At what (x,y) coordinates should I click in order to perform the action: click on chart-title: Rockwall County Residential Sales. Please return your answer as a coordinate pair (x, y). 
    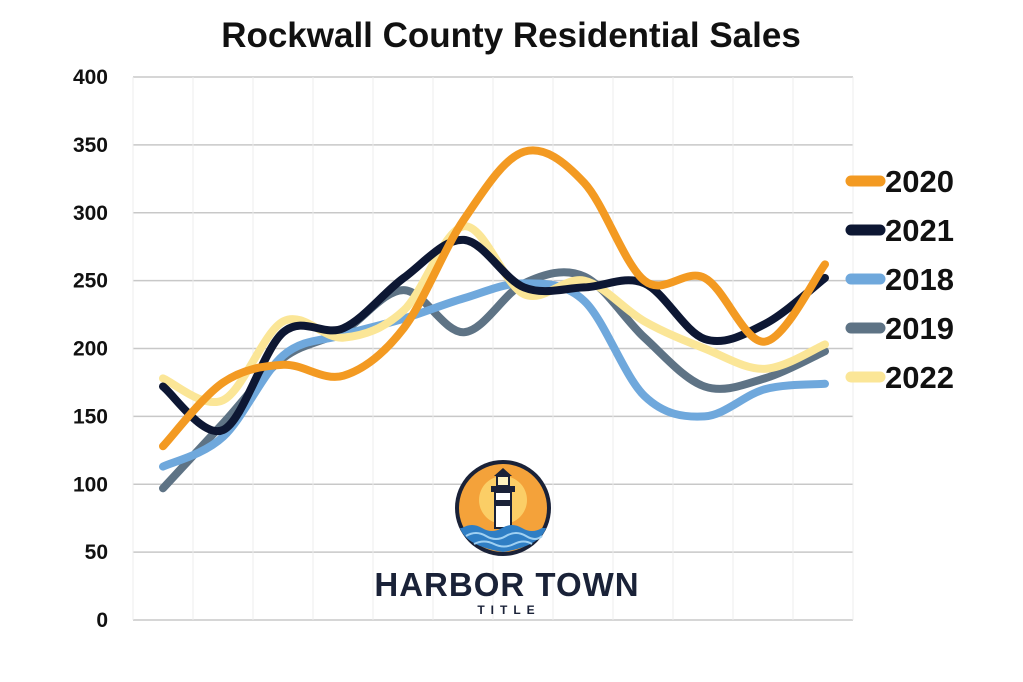
    Looking at the image, I should click on (511, 35).